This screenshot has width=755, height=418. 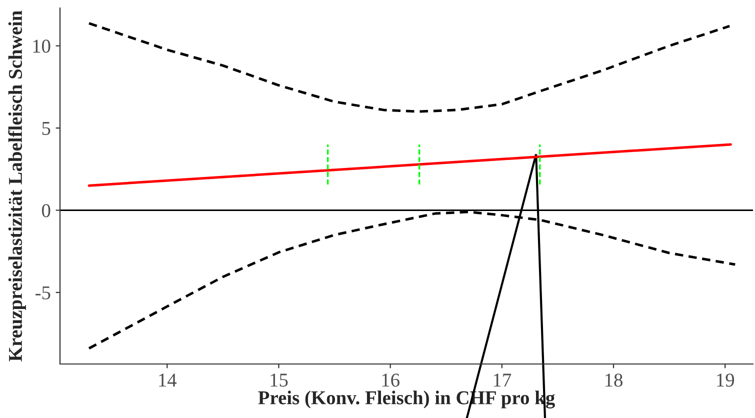 What do you see at coordinates (46, 128) in the screenshot?
I see `y-tick-label: 5` at bounding box center [46, 128].